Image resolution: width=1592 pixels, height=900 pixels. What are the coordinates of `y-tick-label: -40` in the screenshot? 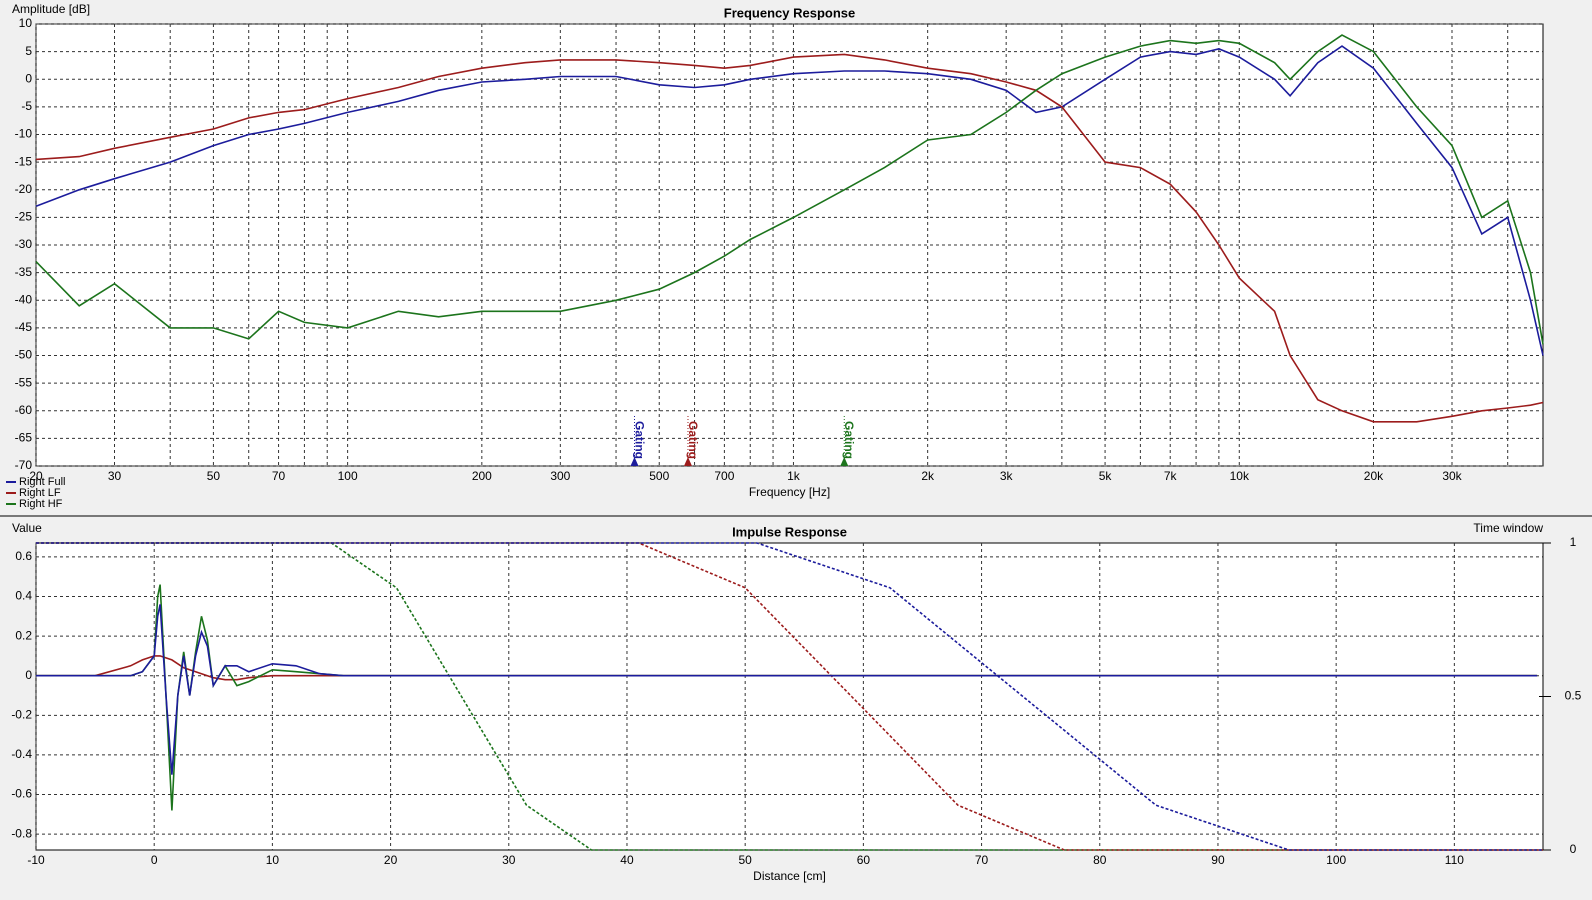 It's located at (24, 299).